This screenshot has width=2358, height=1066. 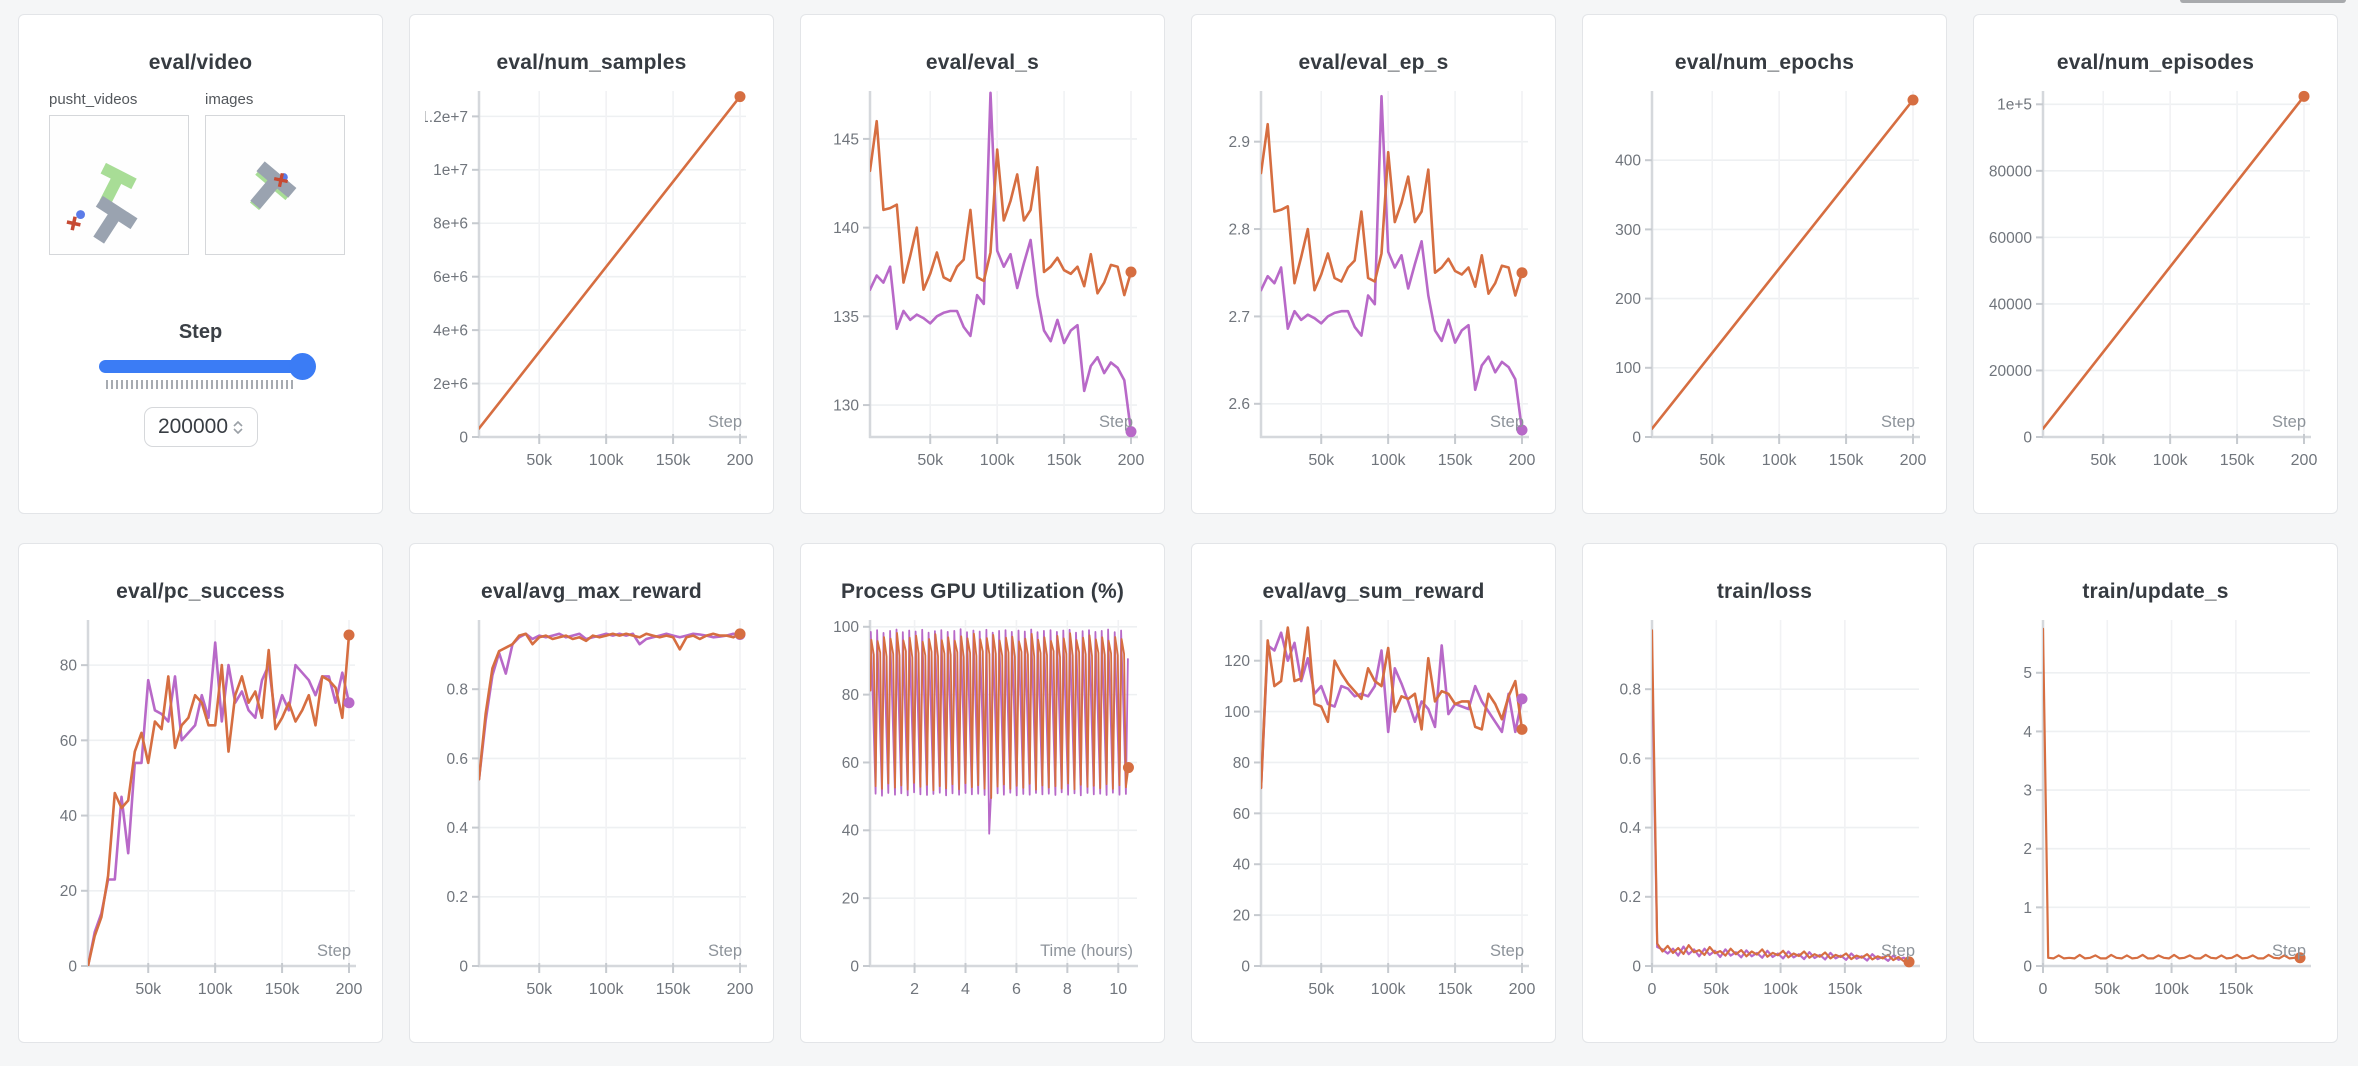 What do you see at coordinates (93, 99) in the screenshot?
I see `media-label: pusht_videos` at bounding box center [93, 99].